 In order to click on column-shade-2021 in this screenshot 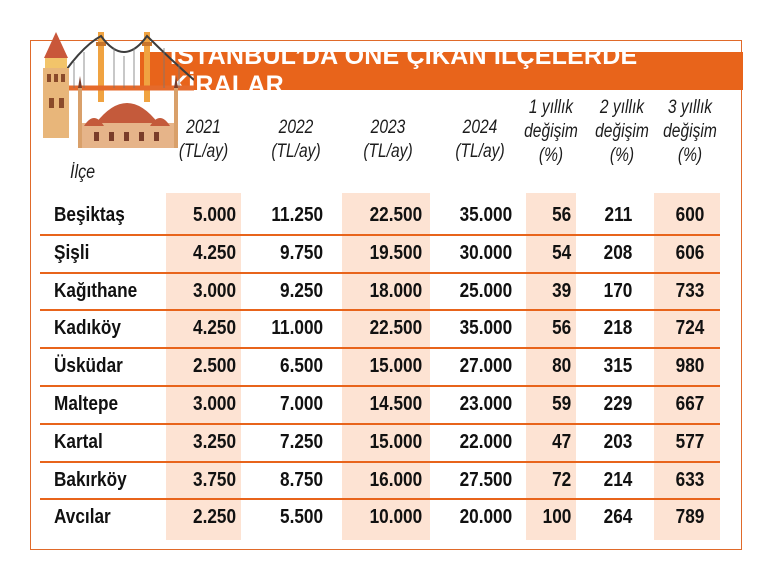, I will do `click(203, 366)`.